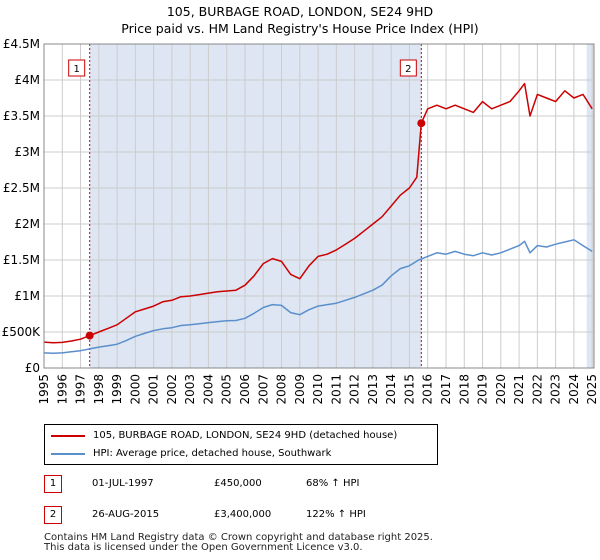  What do you see at coordinates (21, 260) in the screenshot?
I see `y-tick-label: £1.5M` at bounding box center [21, 260].